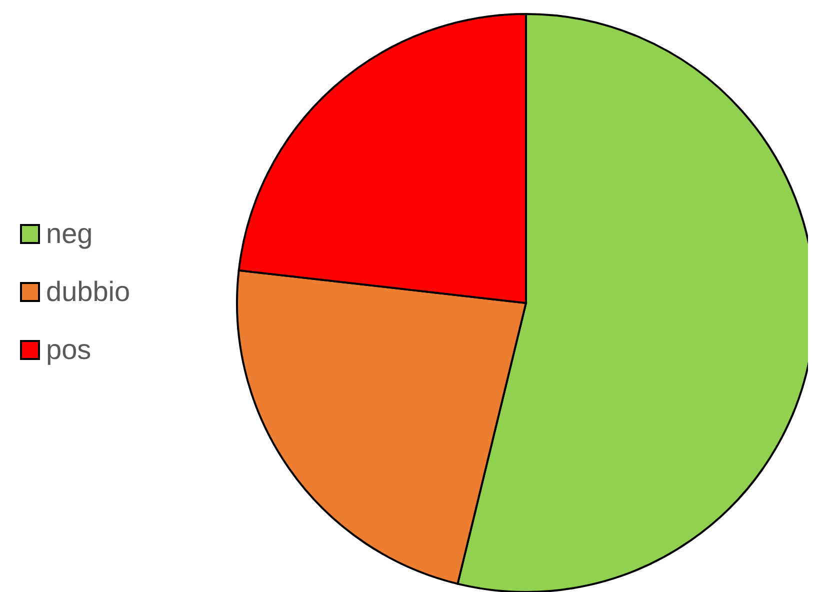 The height and width of the screenshot is (592, 816). I want to click on legend-label: pos, so click(69, 350).